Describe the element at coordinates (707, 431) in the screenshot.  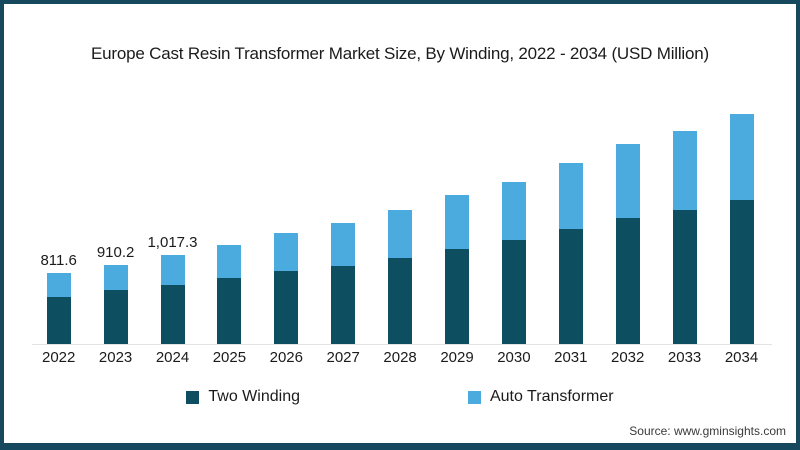
I see `source-text: Source: www.gminsights.com` at that location.